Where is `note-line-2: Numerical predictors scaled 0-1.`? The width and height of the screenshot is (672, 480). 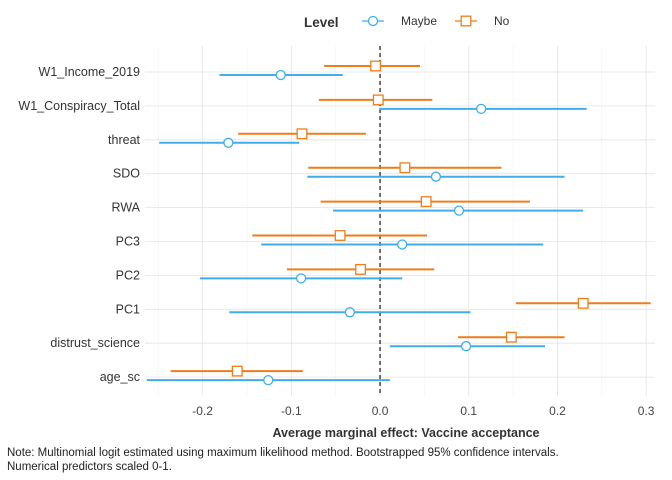 note-line-2: Numerical predictors scaled 0-1. is located at coordinates (89, 467).